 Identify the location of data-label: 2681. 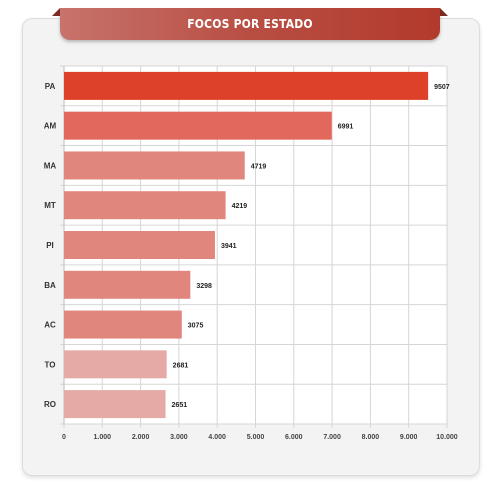
(181, 365).